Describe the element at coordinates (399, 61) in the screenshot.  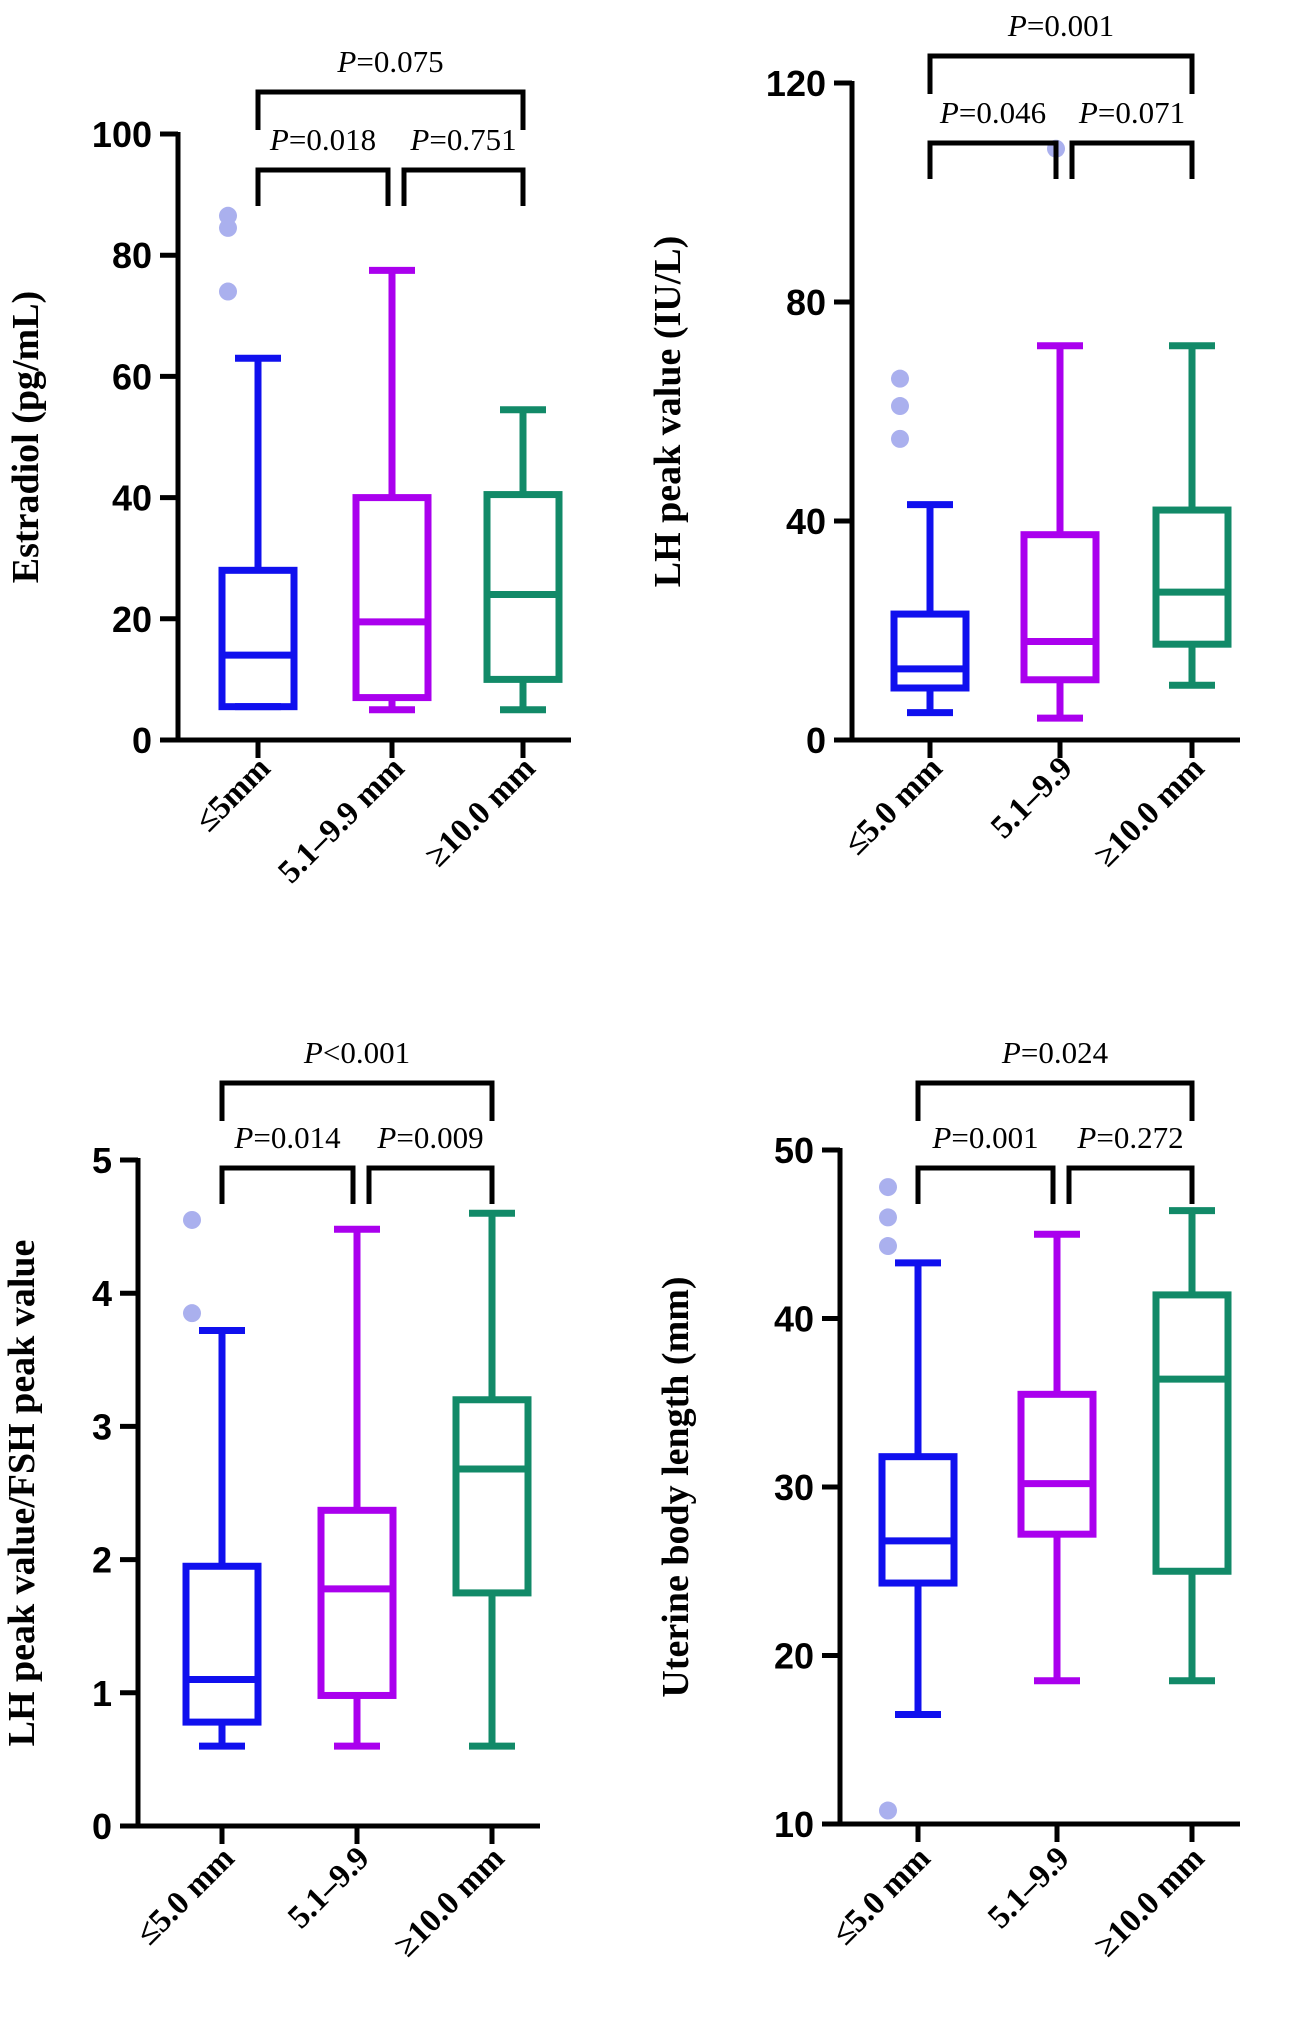
I see `p-value: =0.075` at that location.